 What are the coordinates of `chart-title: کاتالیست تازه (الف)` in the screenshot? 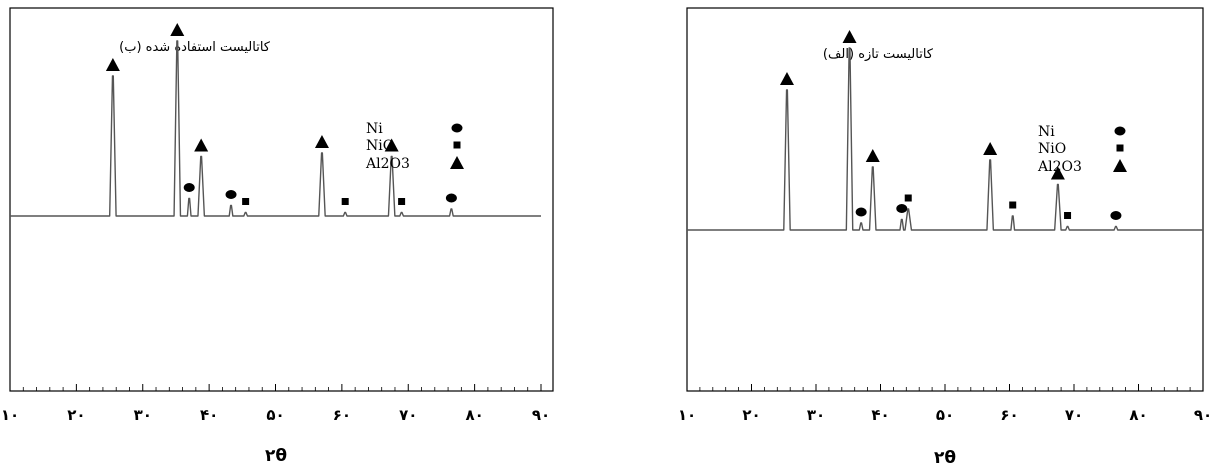 It's located at (878, 54).